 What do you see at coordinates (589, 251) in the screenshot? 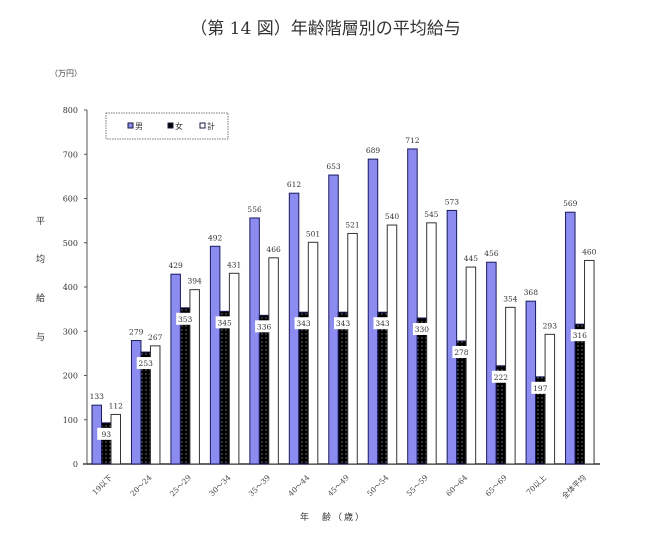
I see `data-label: 460` at bounding box center [589, 251].